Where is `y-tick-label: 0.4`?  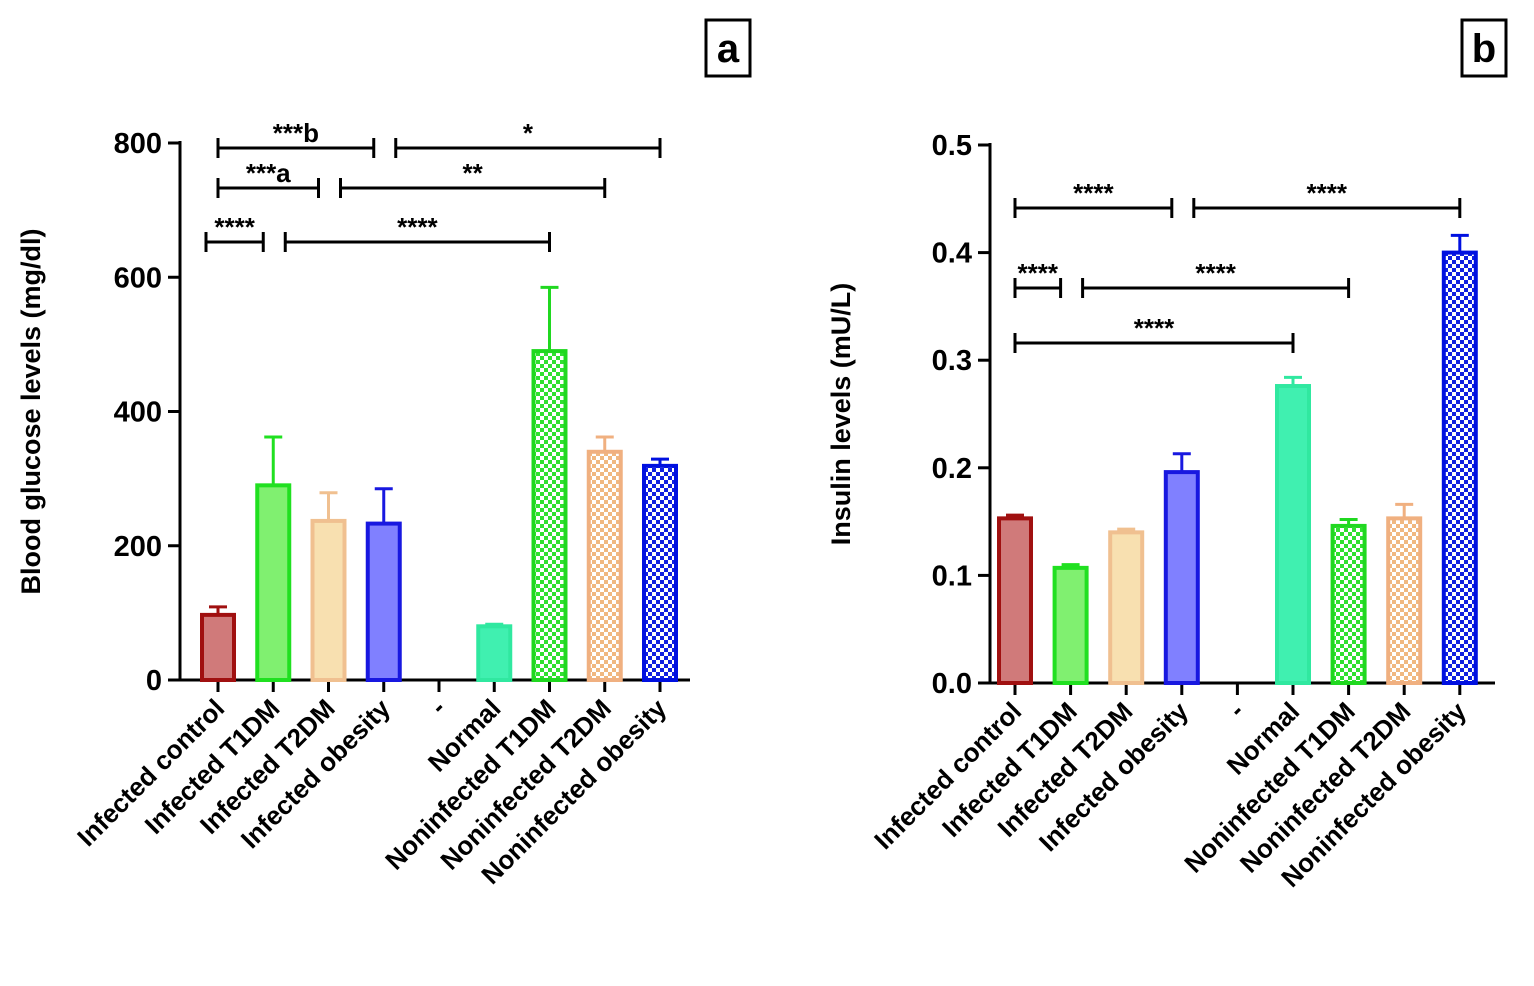 y-tick-label: 0.4 is located at coordinates (952, 254).